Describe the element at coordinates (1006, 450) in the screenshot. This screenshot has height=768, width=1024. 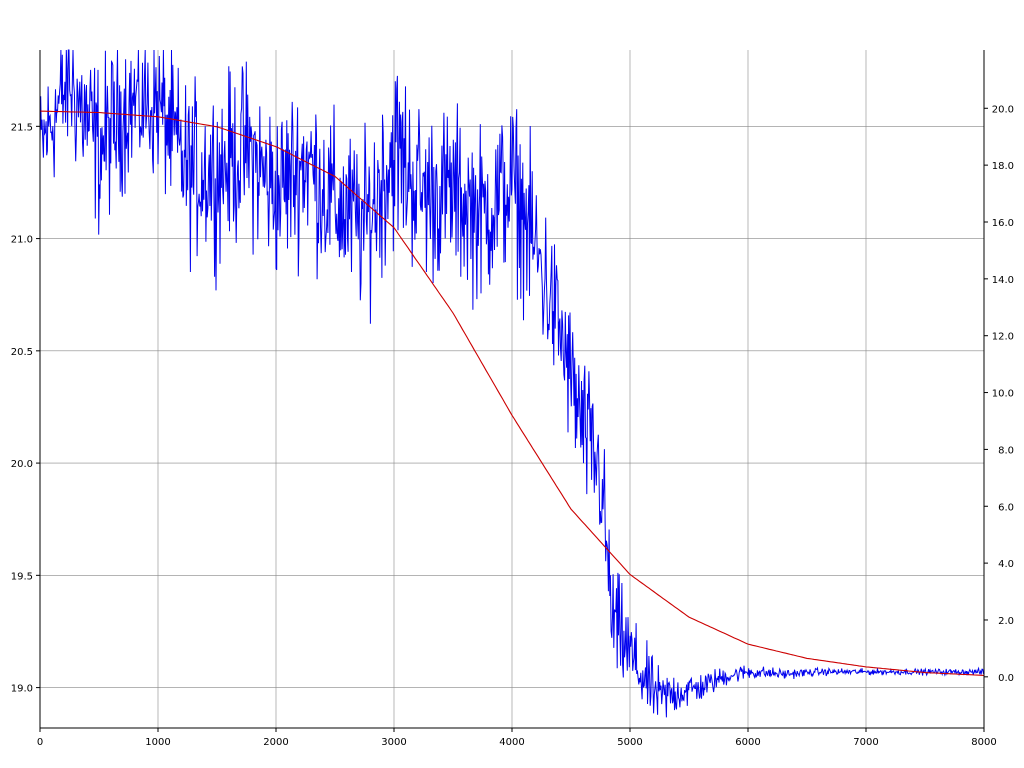
I see `y2-tick-label: 8.0` at that location.